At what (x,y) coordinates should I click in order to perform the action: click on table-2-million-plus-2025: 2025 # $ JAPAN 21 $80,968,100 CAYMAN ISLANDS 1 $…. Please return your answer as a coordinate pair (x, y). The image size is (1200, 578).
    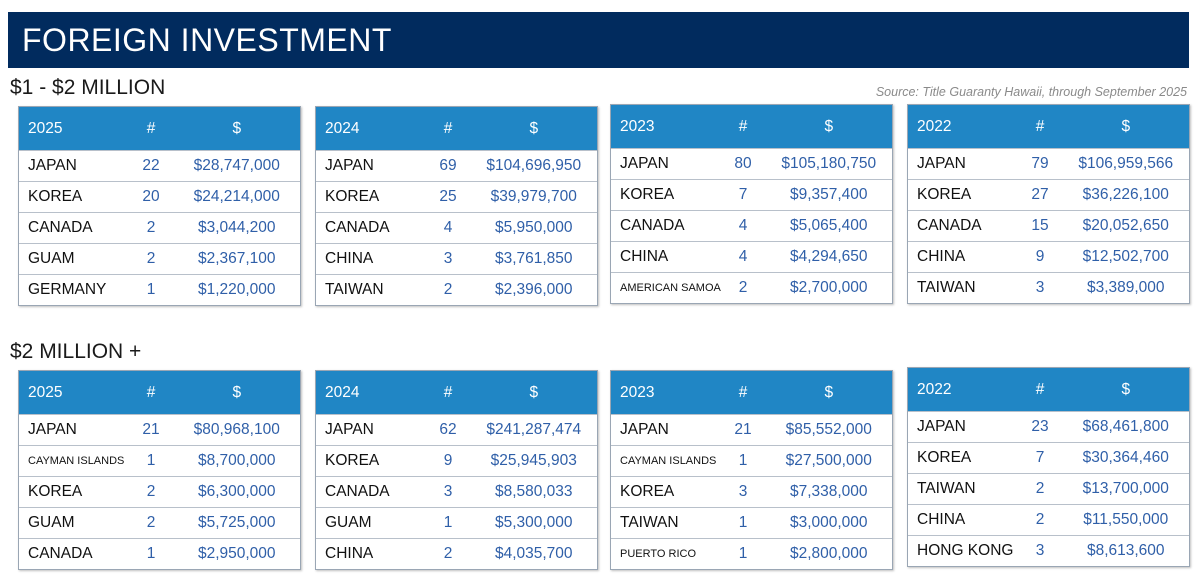
    Looking at the image, I should click on (159, 470).